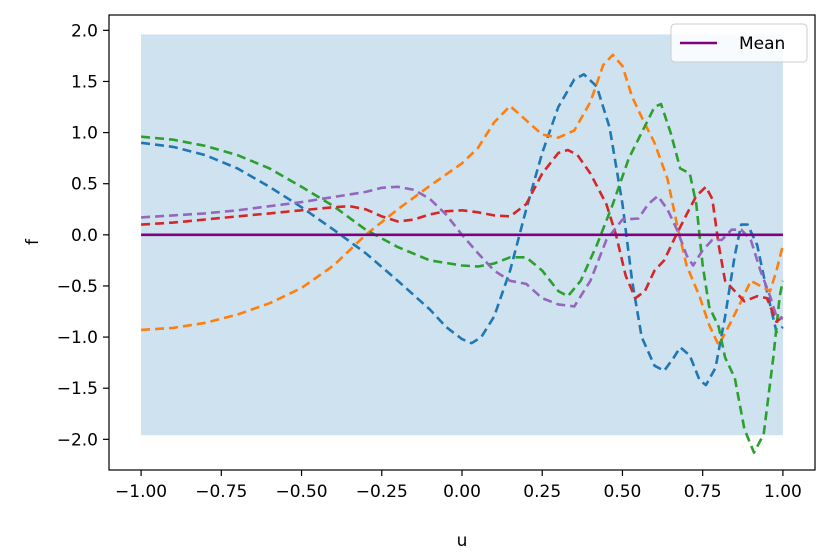  I want to click on x-tick-label: −0.50, so click(301, 492).